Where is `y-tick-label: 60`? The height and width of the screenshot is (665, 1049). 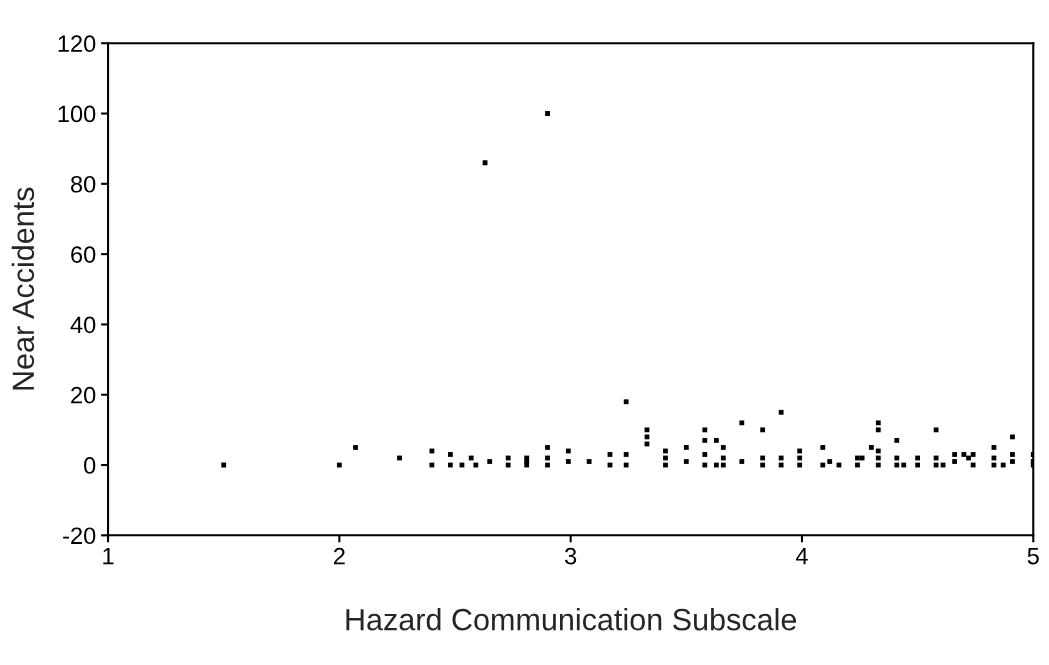
y-tick-label: 60 is located at coordinates (83, 254).